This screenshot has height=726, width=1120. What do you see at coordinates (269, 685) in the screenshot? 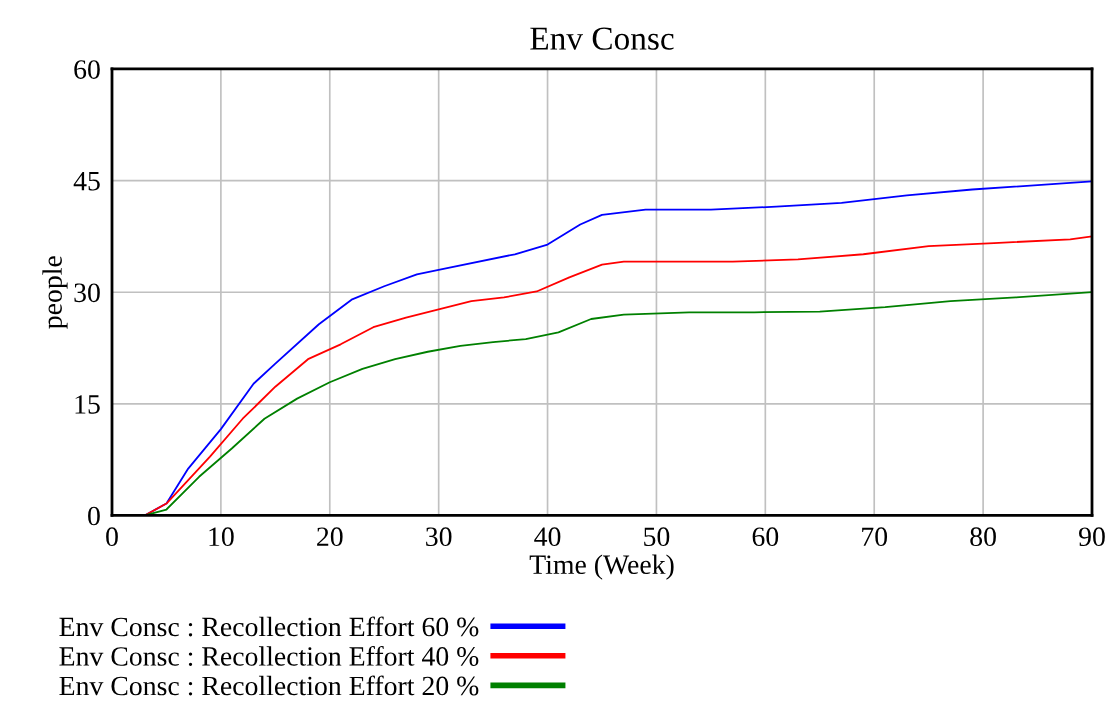
I see `legend-label: Env Consc : Recollection Effort 20 %` at bounding box center [269, 685].